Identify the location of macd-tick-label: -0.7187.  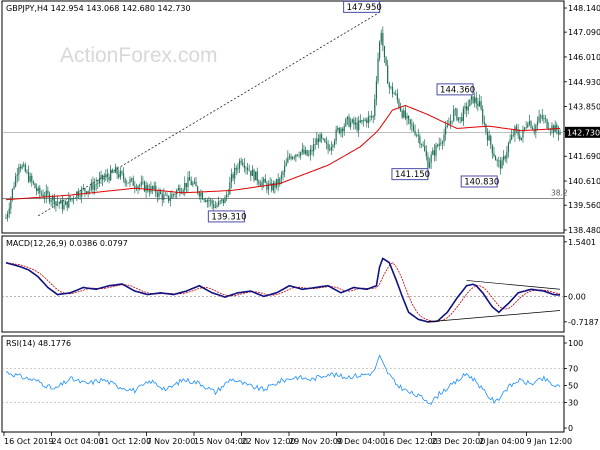
(583, 322).